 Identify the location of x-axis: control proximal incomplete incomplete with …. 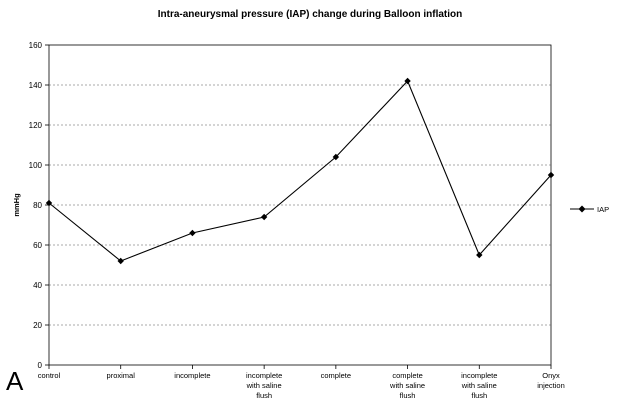
(301, 382).